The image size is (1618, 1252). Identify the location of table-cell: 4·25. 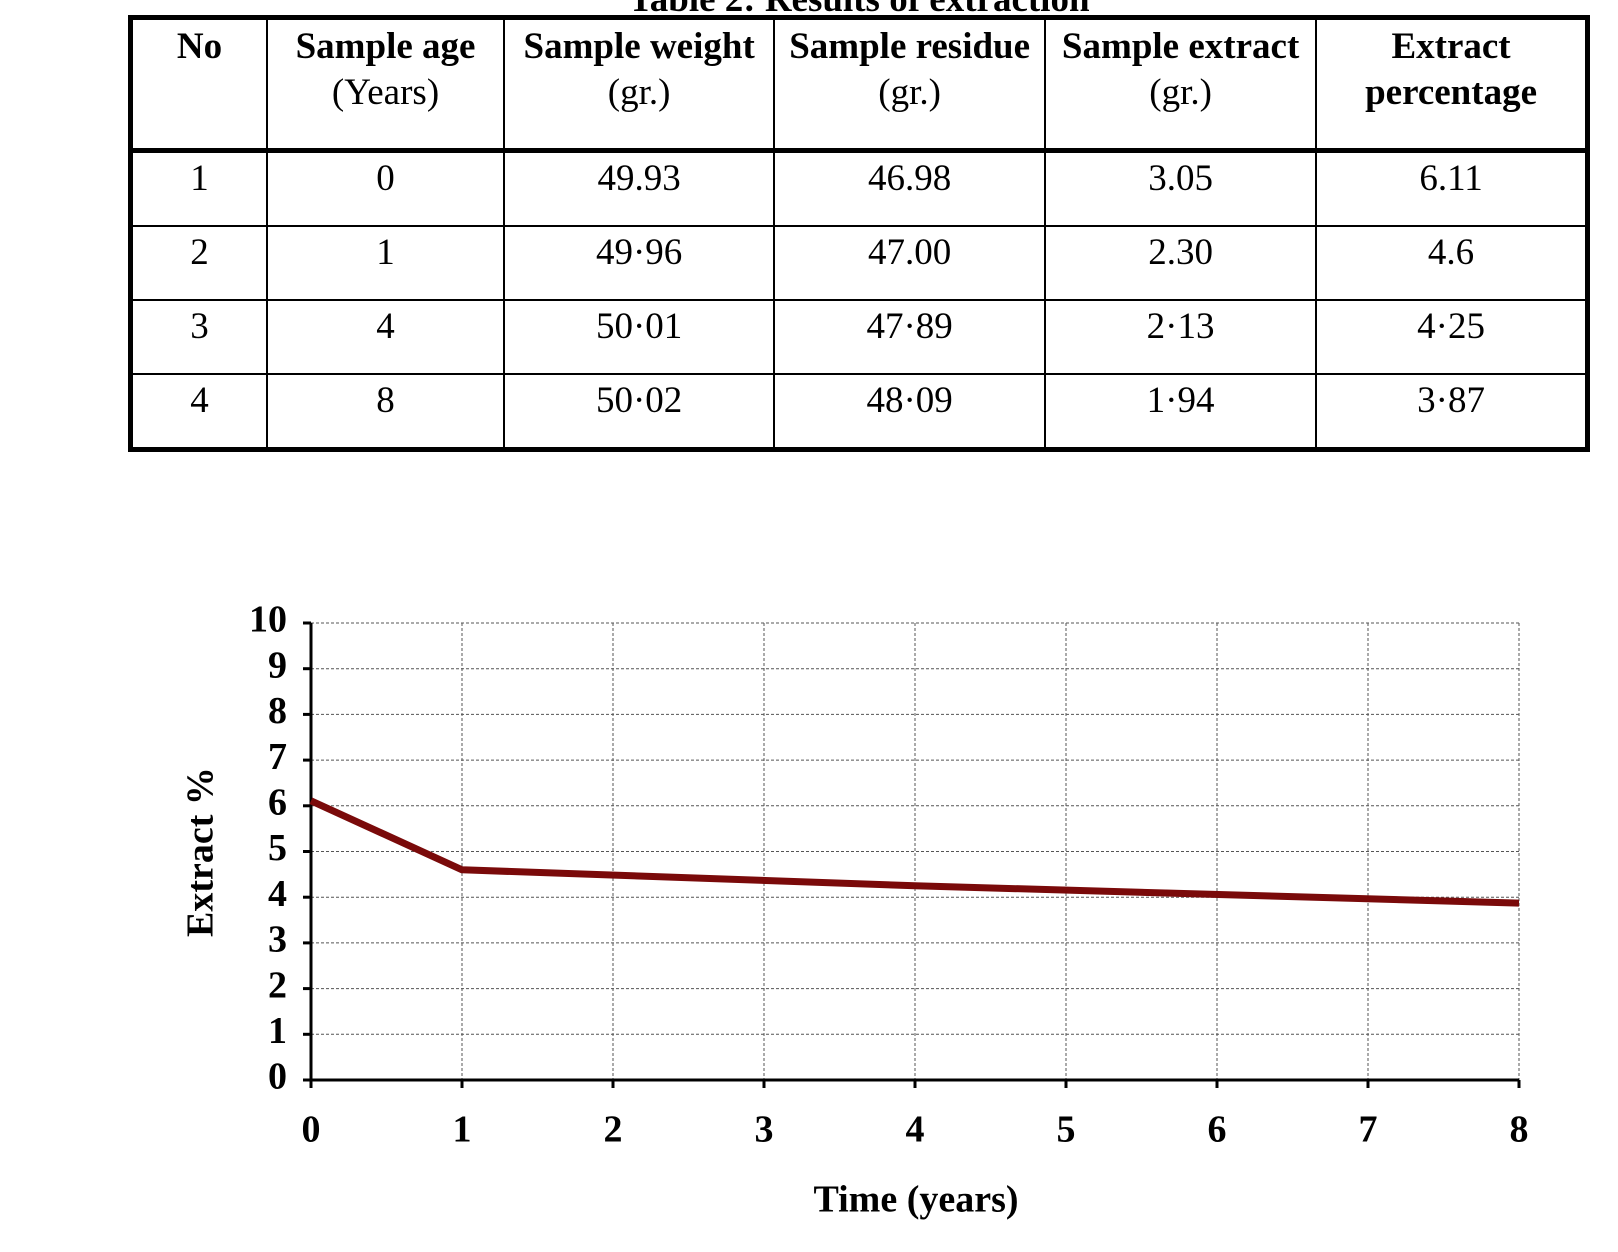
(1452, 337).